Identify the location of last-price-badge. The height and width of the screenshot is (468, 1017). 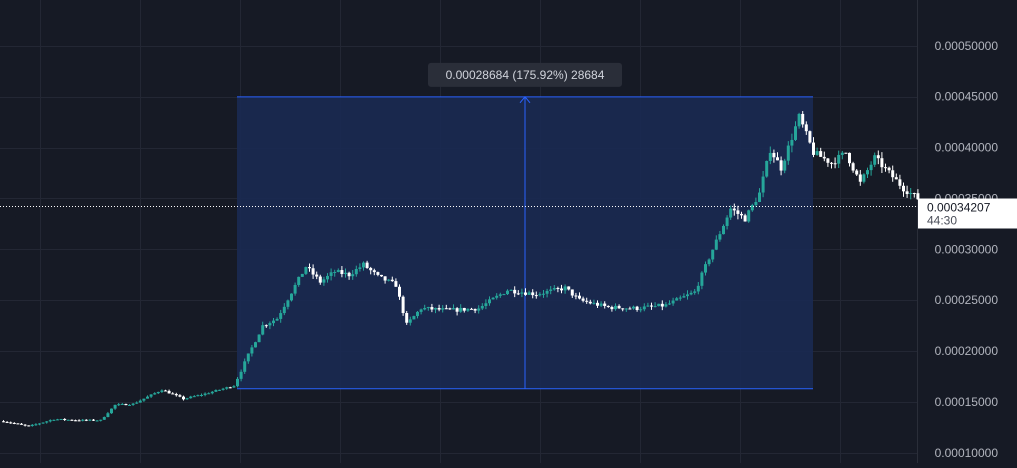
(967, 213).